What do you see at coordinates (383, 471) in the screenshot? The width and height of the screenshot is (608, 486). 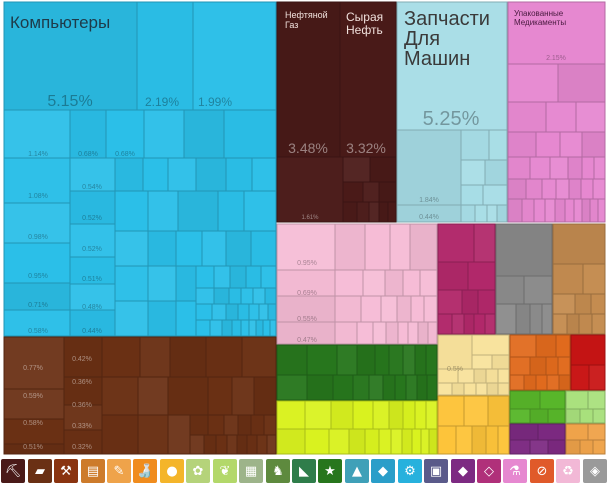 I see `car-icon: ◆` at bounding box center [383, 471].